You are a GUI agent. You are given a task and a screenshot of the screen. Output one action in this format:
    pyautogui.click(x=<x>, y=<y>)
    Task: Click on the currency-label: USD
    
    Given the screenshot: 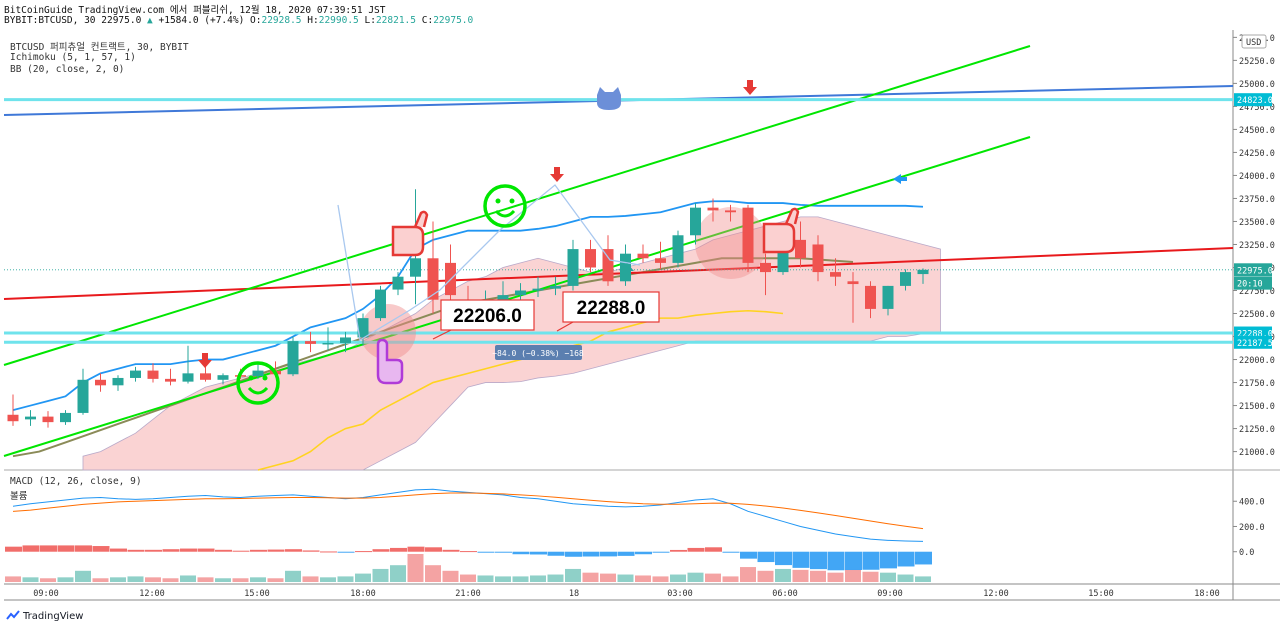 What is the action you would take?
    pyautogui.click(x=1253, y=43)
    